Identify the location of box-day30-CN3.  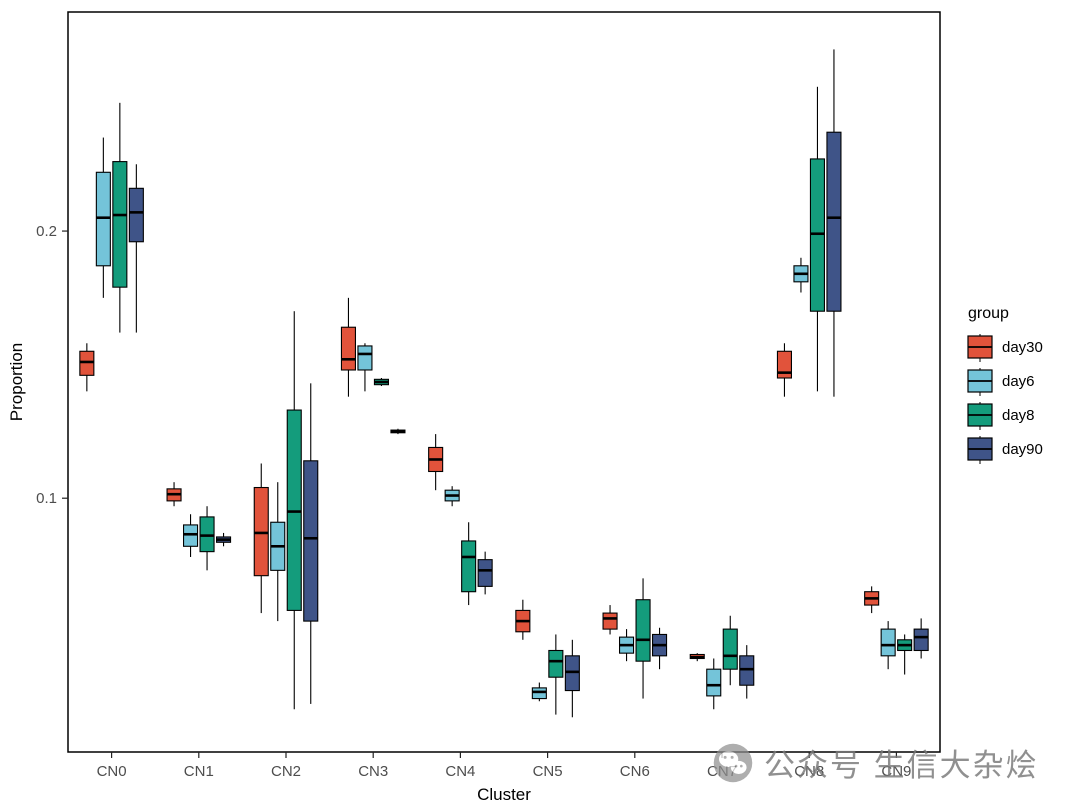
(348, 347).